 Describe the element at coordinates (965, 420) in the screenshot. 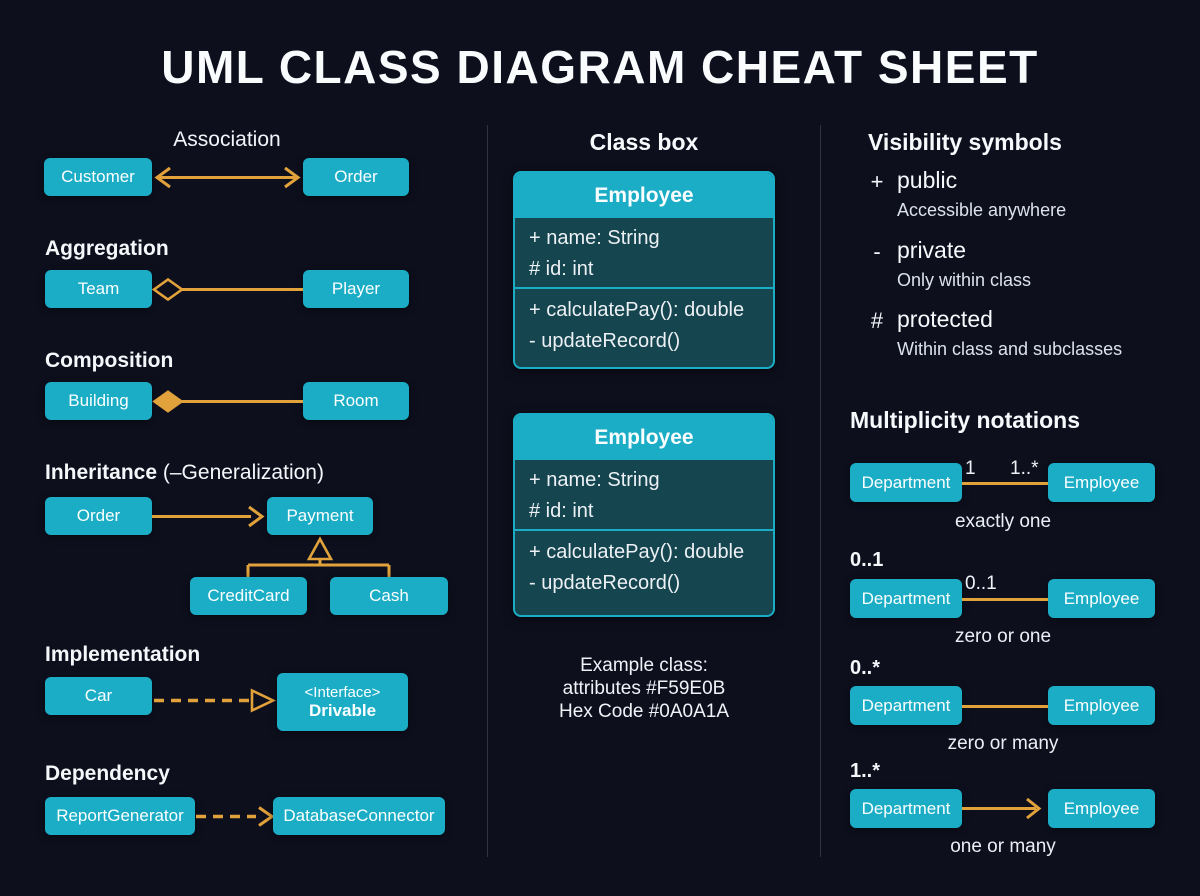

I see `multiplicity-heading: Multiplicity notations` at that location.